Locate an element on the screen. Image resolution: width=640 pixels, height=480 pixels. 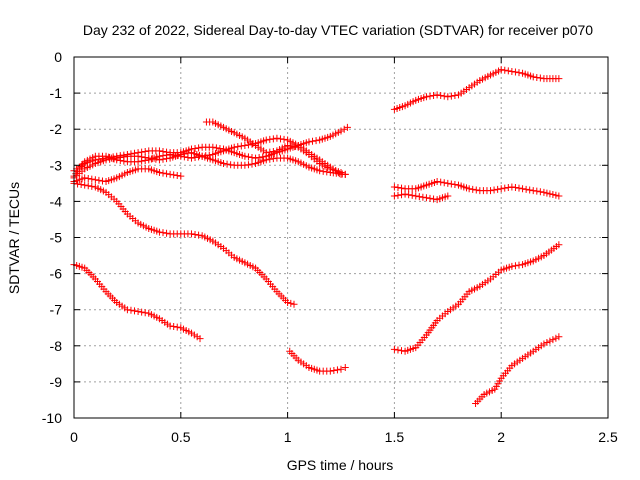
x-tick-label: 0.5 is located at coordinates (181, 437).